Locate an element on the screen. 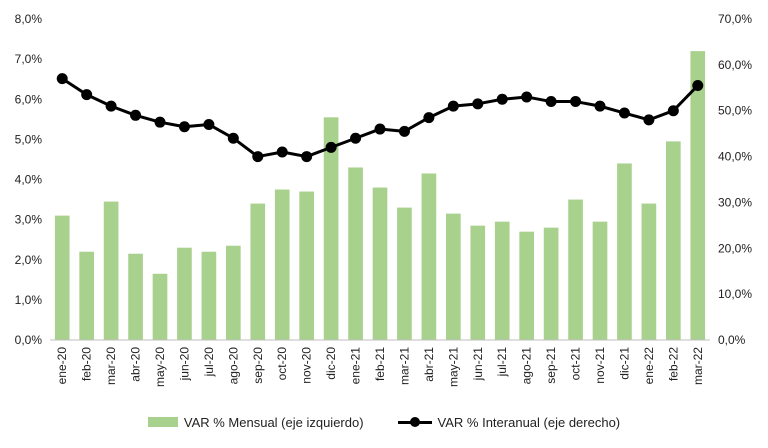 The image size is (768, 448). y-right-tick-label: 60,0% is located at coordinates (735, 65).